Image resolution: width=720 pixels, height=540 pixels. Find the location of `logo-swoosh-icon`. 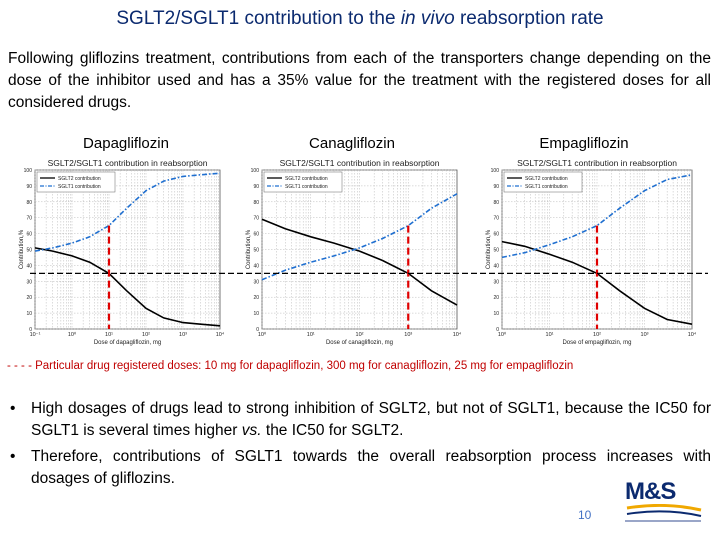

logo-swoosh-icon is located at coordinates (663, 513).